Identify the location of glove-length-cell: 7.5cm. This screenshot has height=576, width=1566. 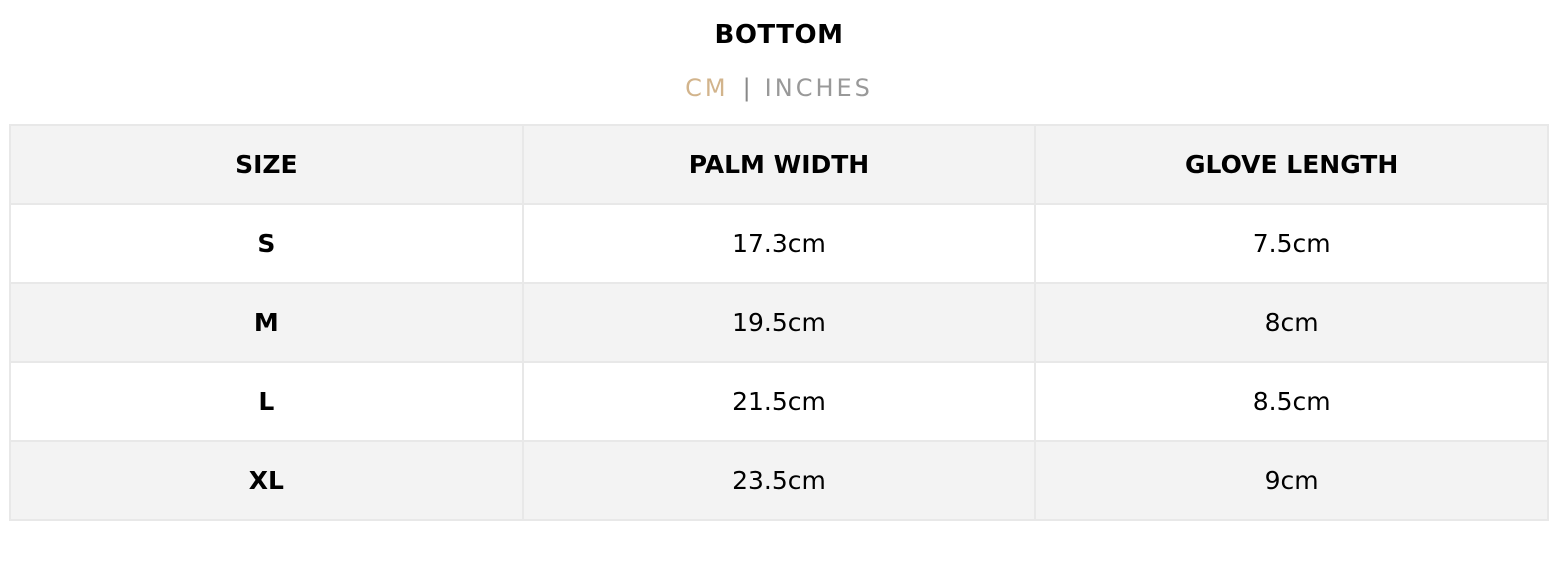
(1291, 243).